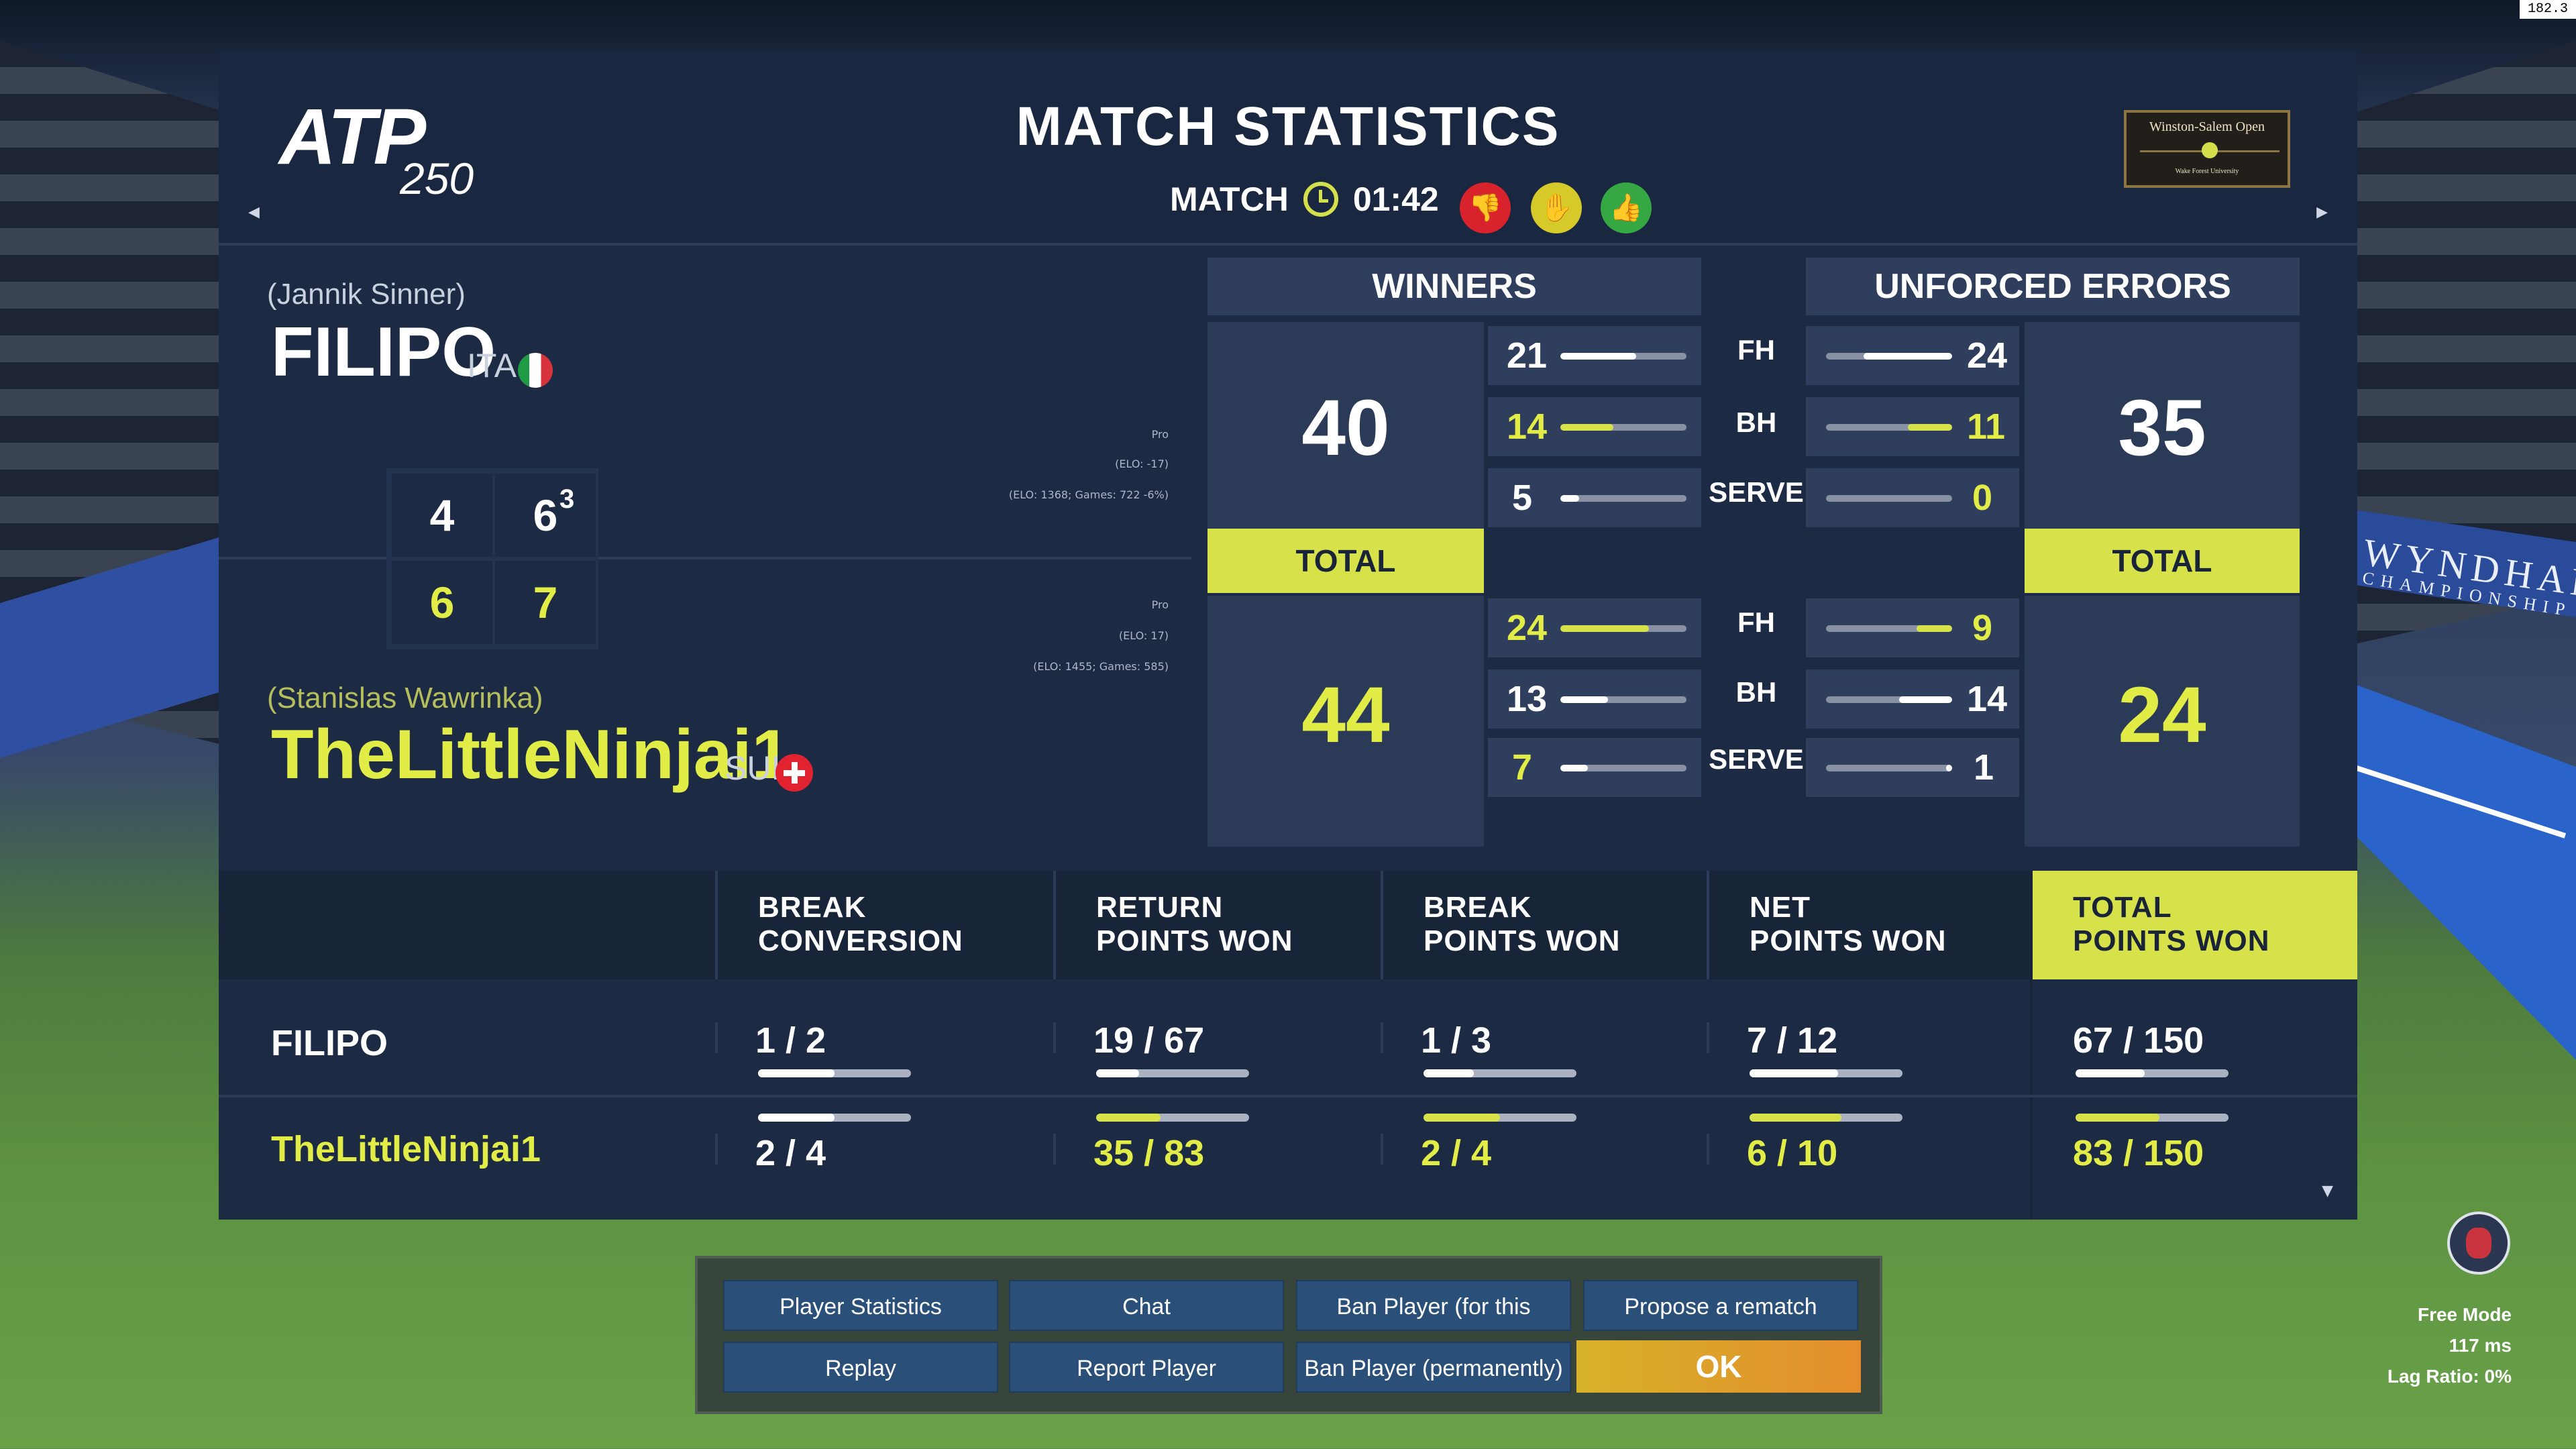  What do you see at coordinates (1433, 1325) in the screenshot?
I see `ban-session-button: Ban Player (for this session)` at bounding box center [1433, 1325].